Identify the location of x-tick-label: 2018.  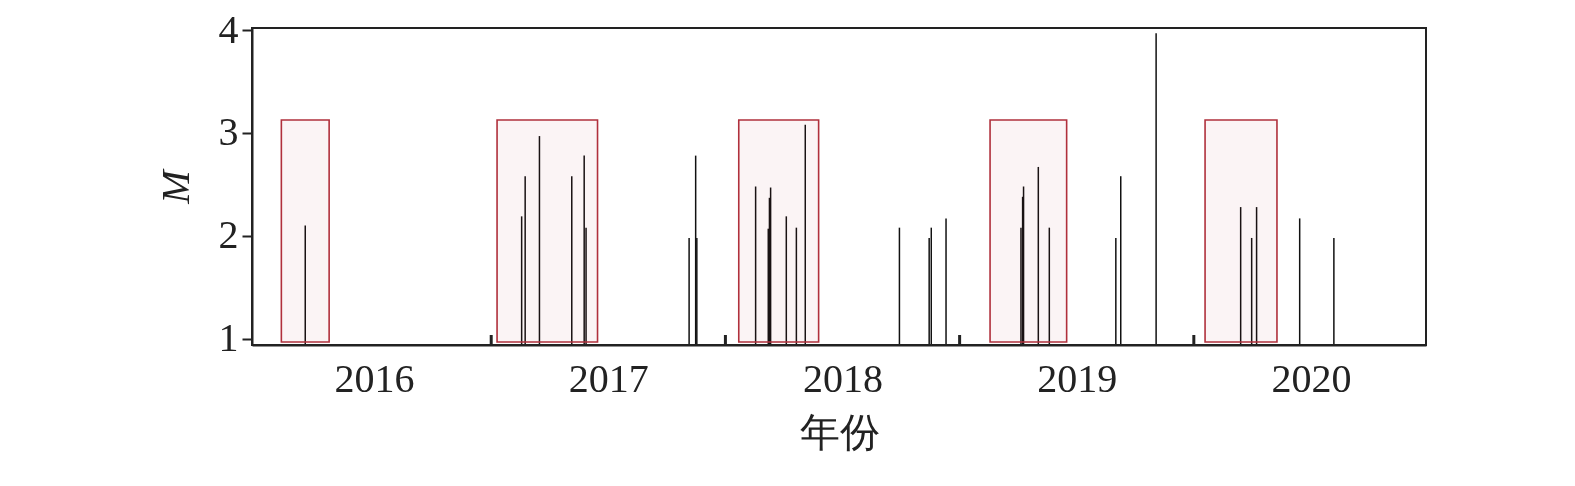
(843, 378).